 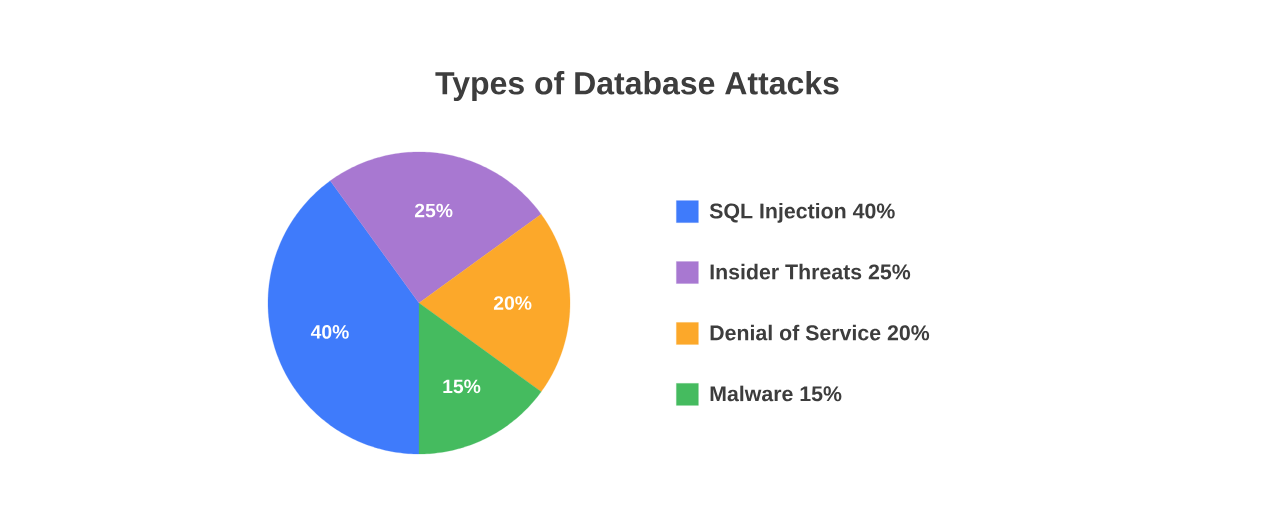 What do you see at coordinates (329, 332) in the screenshot?
I see `data-label: 40%` at bounding box center [329, 332].